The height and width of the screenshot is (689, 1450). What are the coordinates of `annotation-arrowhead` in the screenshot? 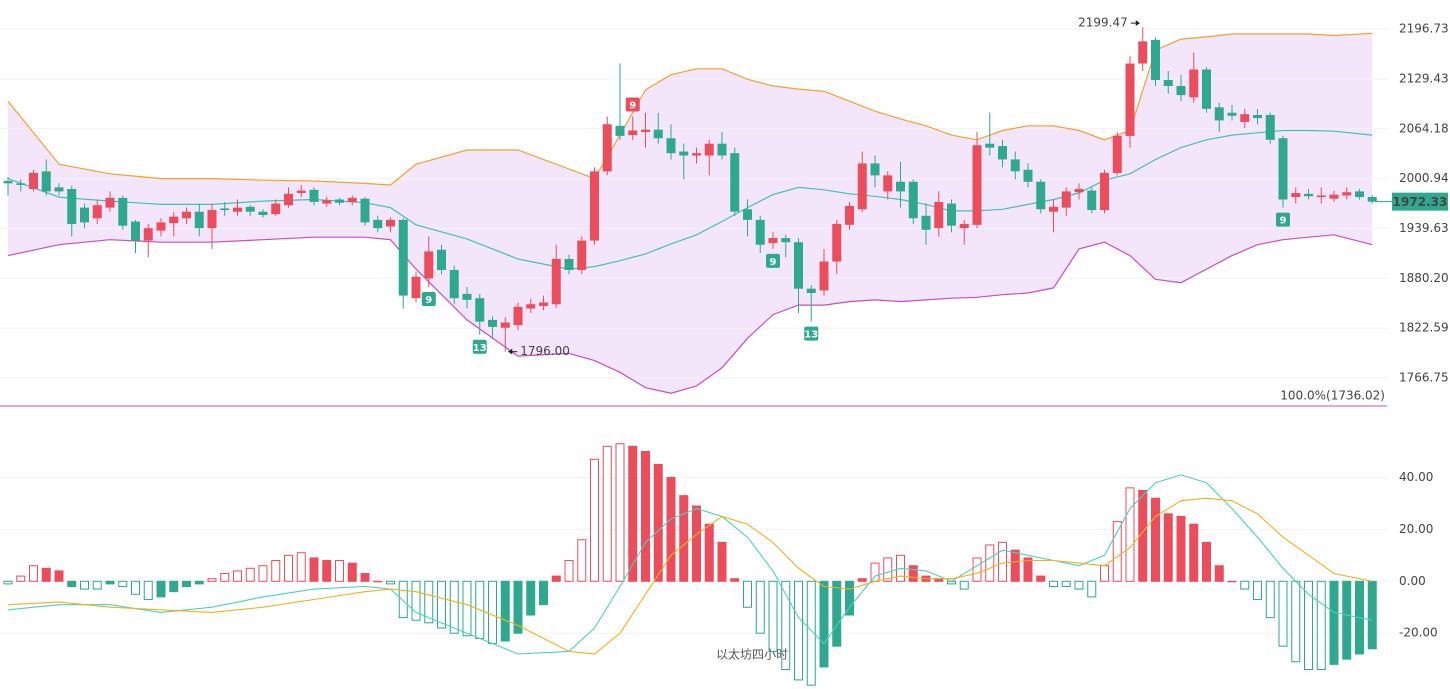 It's located at (1137, 23).